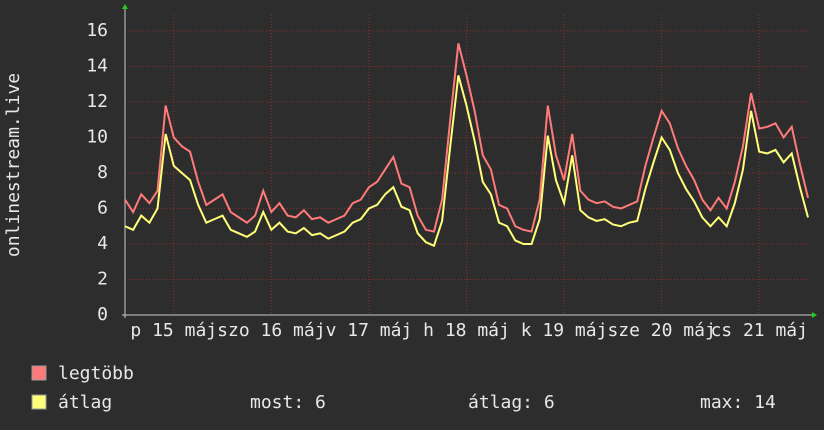  I want to click on legend-stat: most: 6, so click(288, 402).